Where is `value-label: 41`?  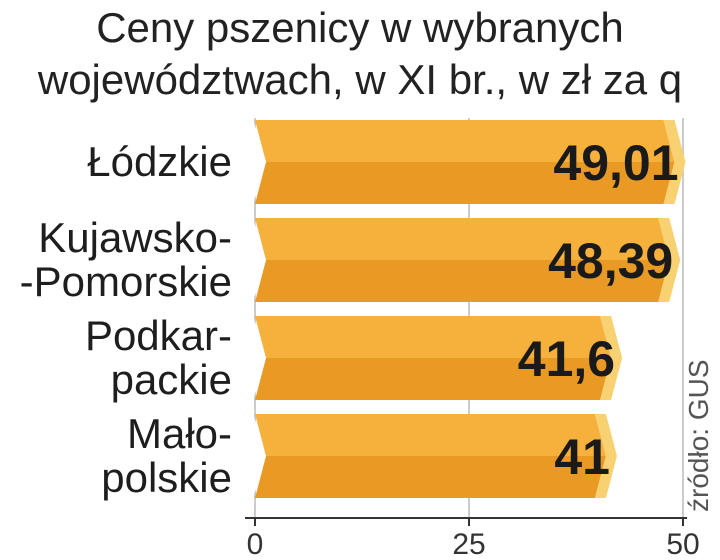
value-label: 41 is located at coordinates (582, 457).